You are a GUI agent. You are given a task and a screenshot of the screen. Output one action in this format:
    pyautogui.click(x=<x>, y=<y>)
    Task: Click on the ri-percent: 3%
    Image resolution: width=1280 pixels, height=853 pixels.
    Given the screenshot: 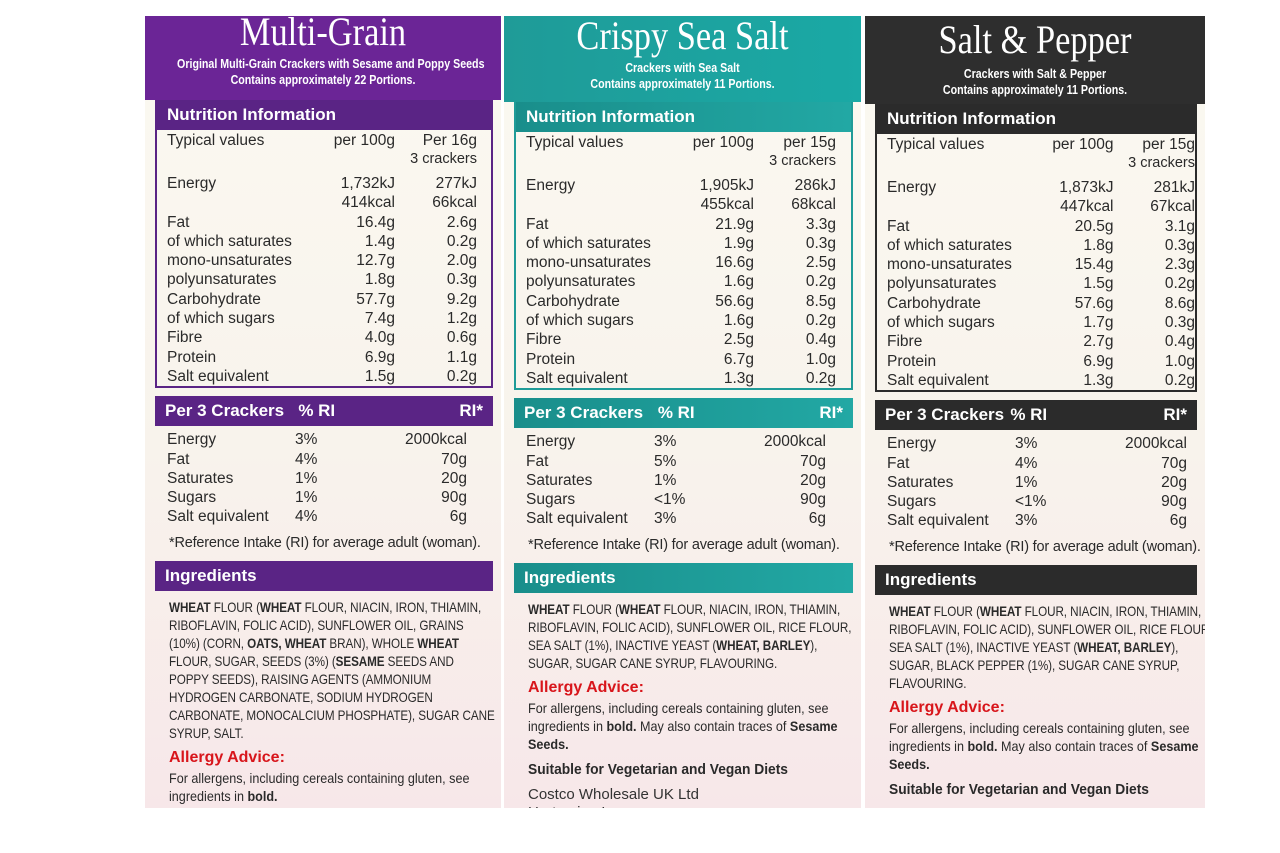 What is the action you would take?
    pyautogui.click(x=665, y=519)
    